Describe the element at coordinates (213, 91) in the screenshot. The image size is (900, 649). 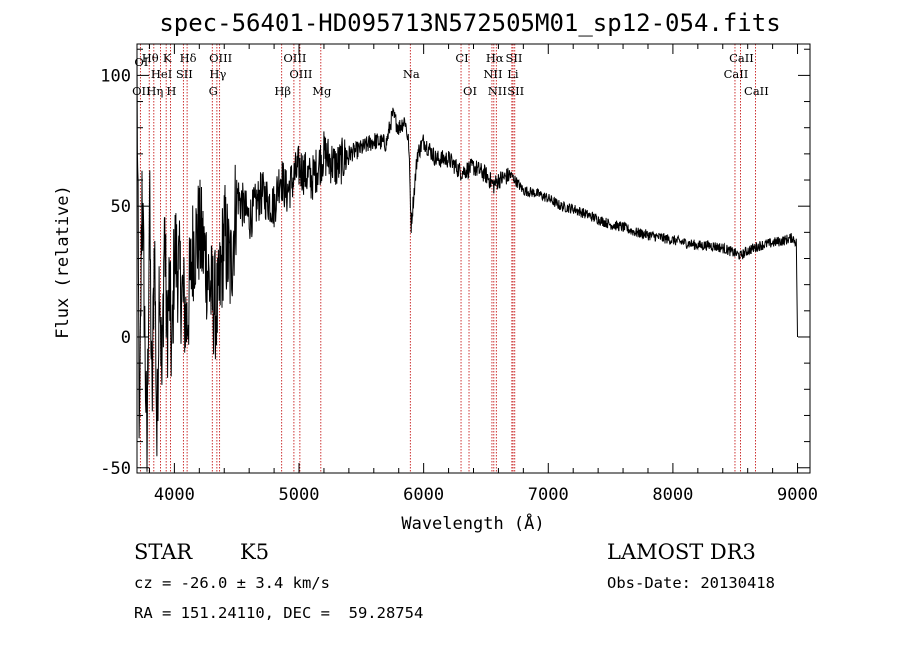
I see `spectral-line-label: G` at that location.